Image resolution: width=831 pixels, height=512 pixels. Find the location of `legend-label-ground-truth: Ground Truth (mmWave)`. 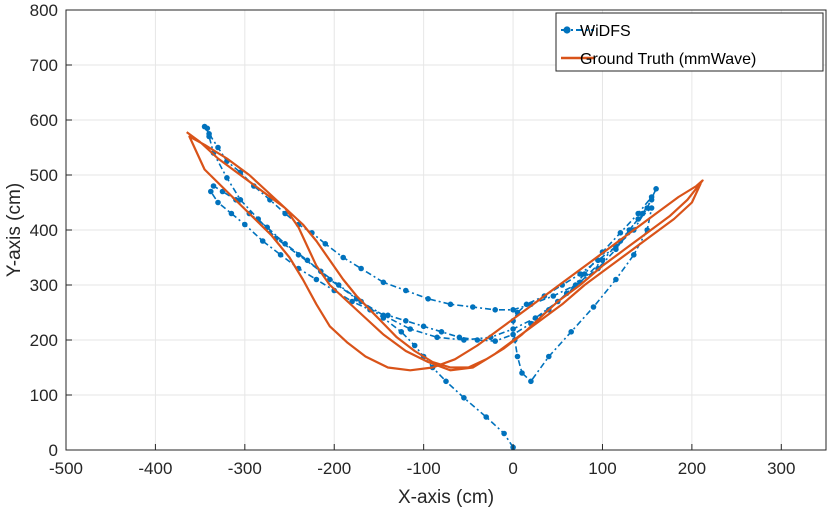

legend-label-ground-truth: Ground Truth (mmWave) is located at coordinates (668, 59).